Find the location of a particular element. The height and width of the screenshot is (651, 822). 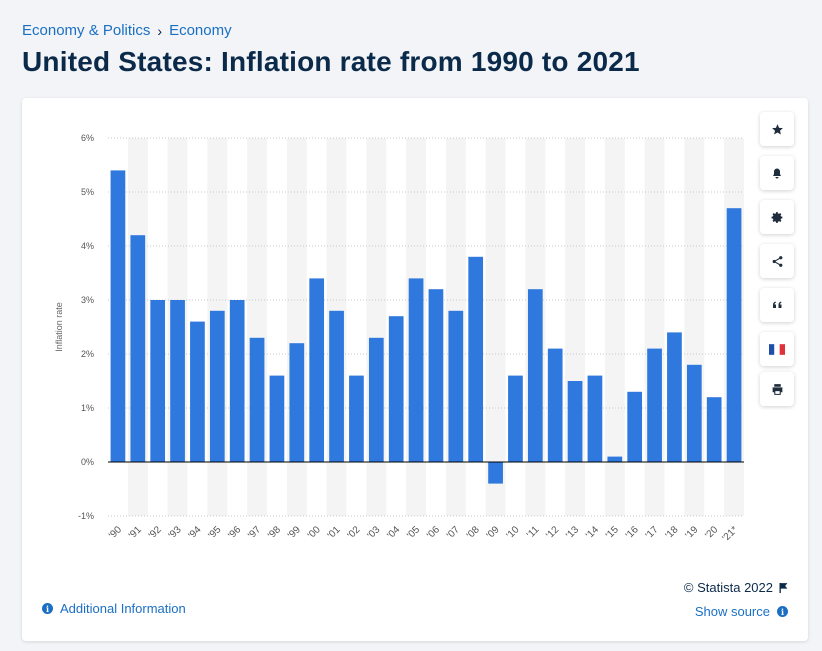

x-tick-label: '10 is located at coordinates (513, 532).